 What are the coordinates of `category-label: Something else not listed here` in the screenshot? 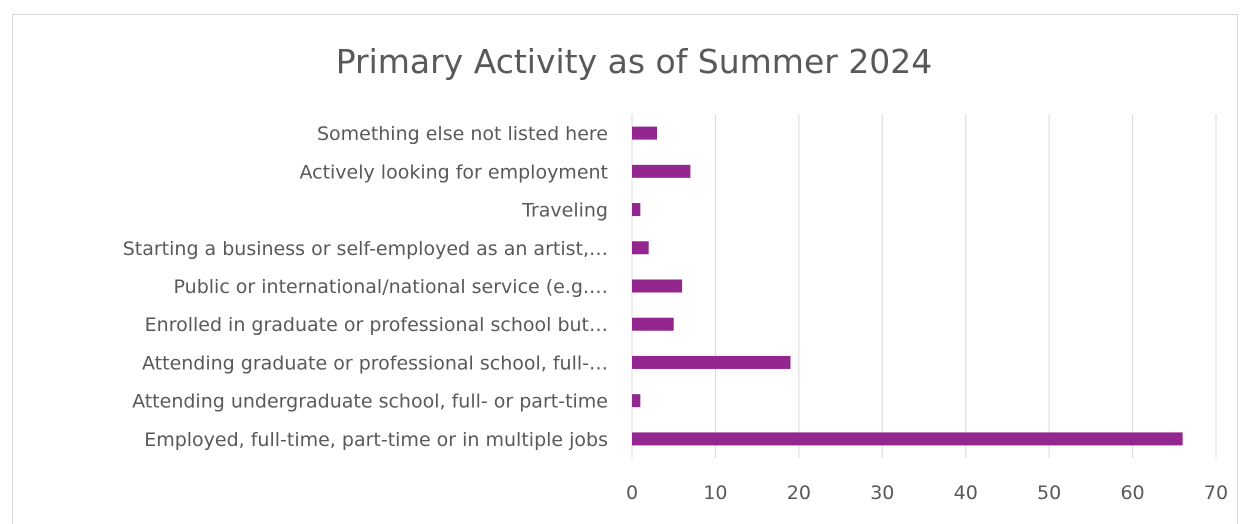 It's located at (462, 134).